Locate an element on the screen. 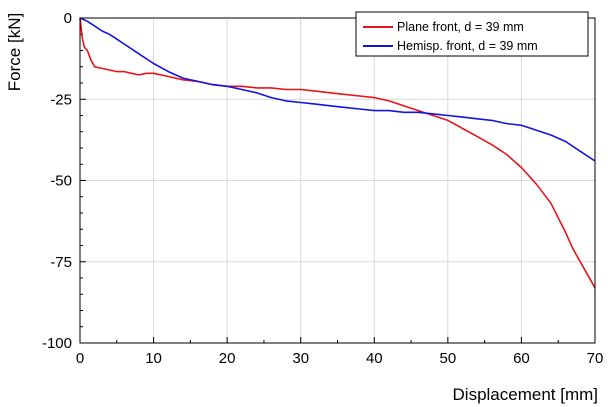 Image resolution: width=608 pixels, height=407 pixels. y-axis-title: Force [kN] is located at coordinates (14, 52).